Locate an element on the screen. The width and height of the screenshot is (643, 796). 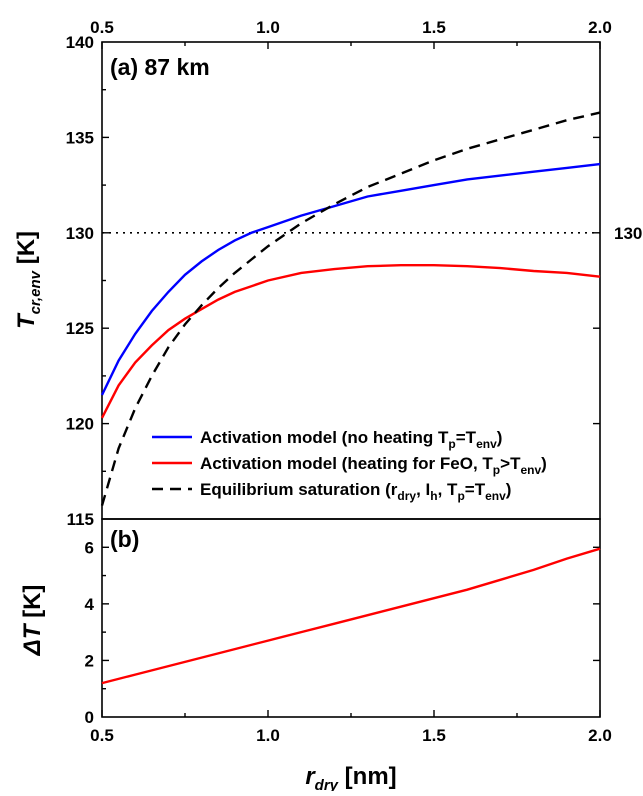
panel-a-top-x-tick-label: 1.5 is located at coordinates (434, 27).